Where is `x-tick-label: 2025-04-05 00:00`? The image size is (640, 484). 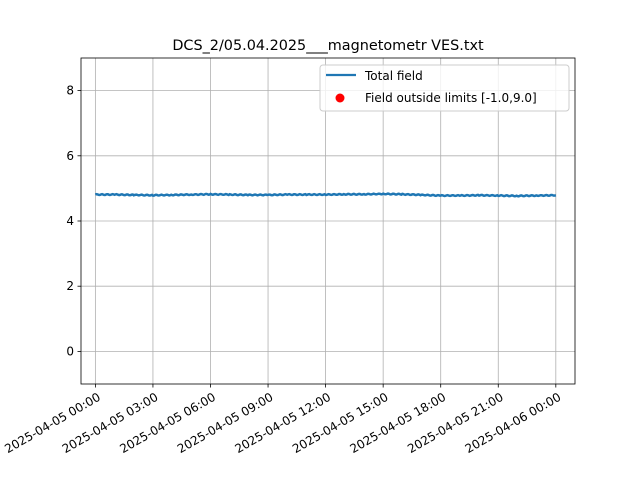 x-tick-label: 2025-04-05 00:00 is located at coordinates (52, 423).